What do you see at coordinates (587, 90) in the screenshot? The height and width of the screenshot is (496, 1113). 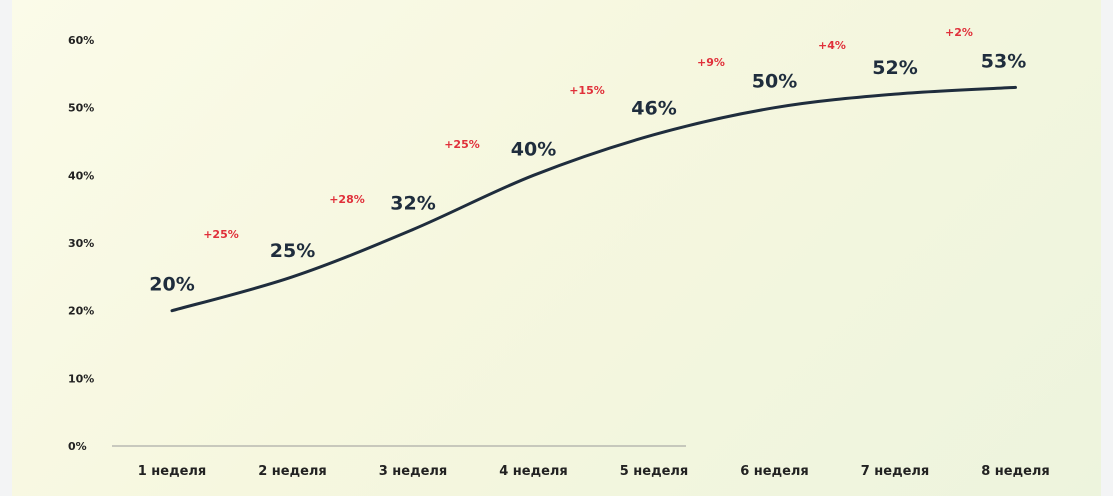 I see `growth-label: +15%` at bounding box center [587, 90].